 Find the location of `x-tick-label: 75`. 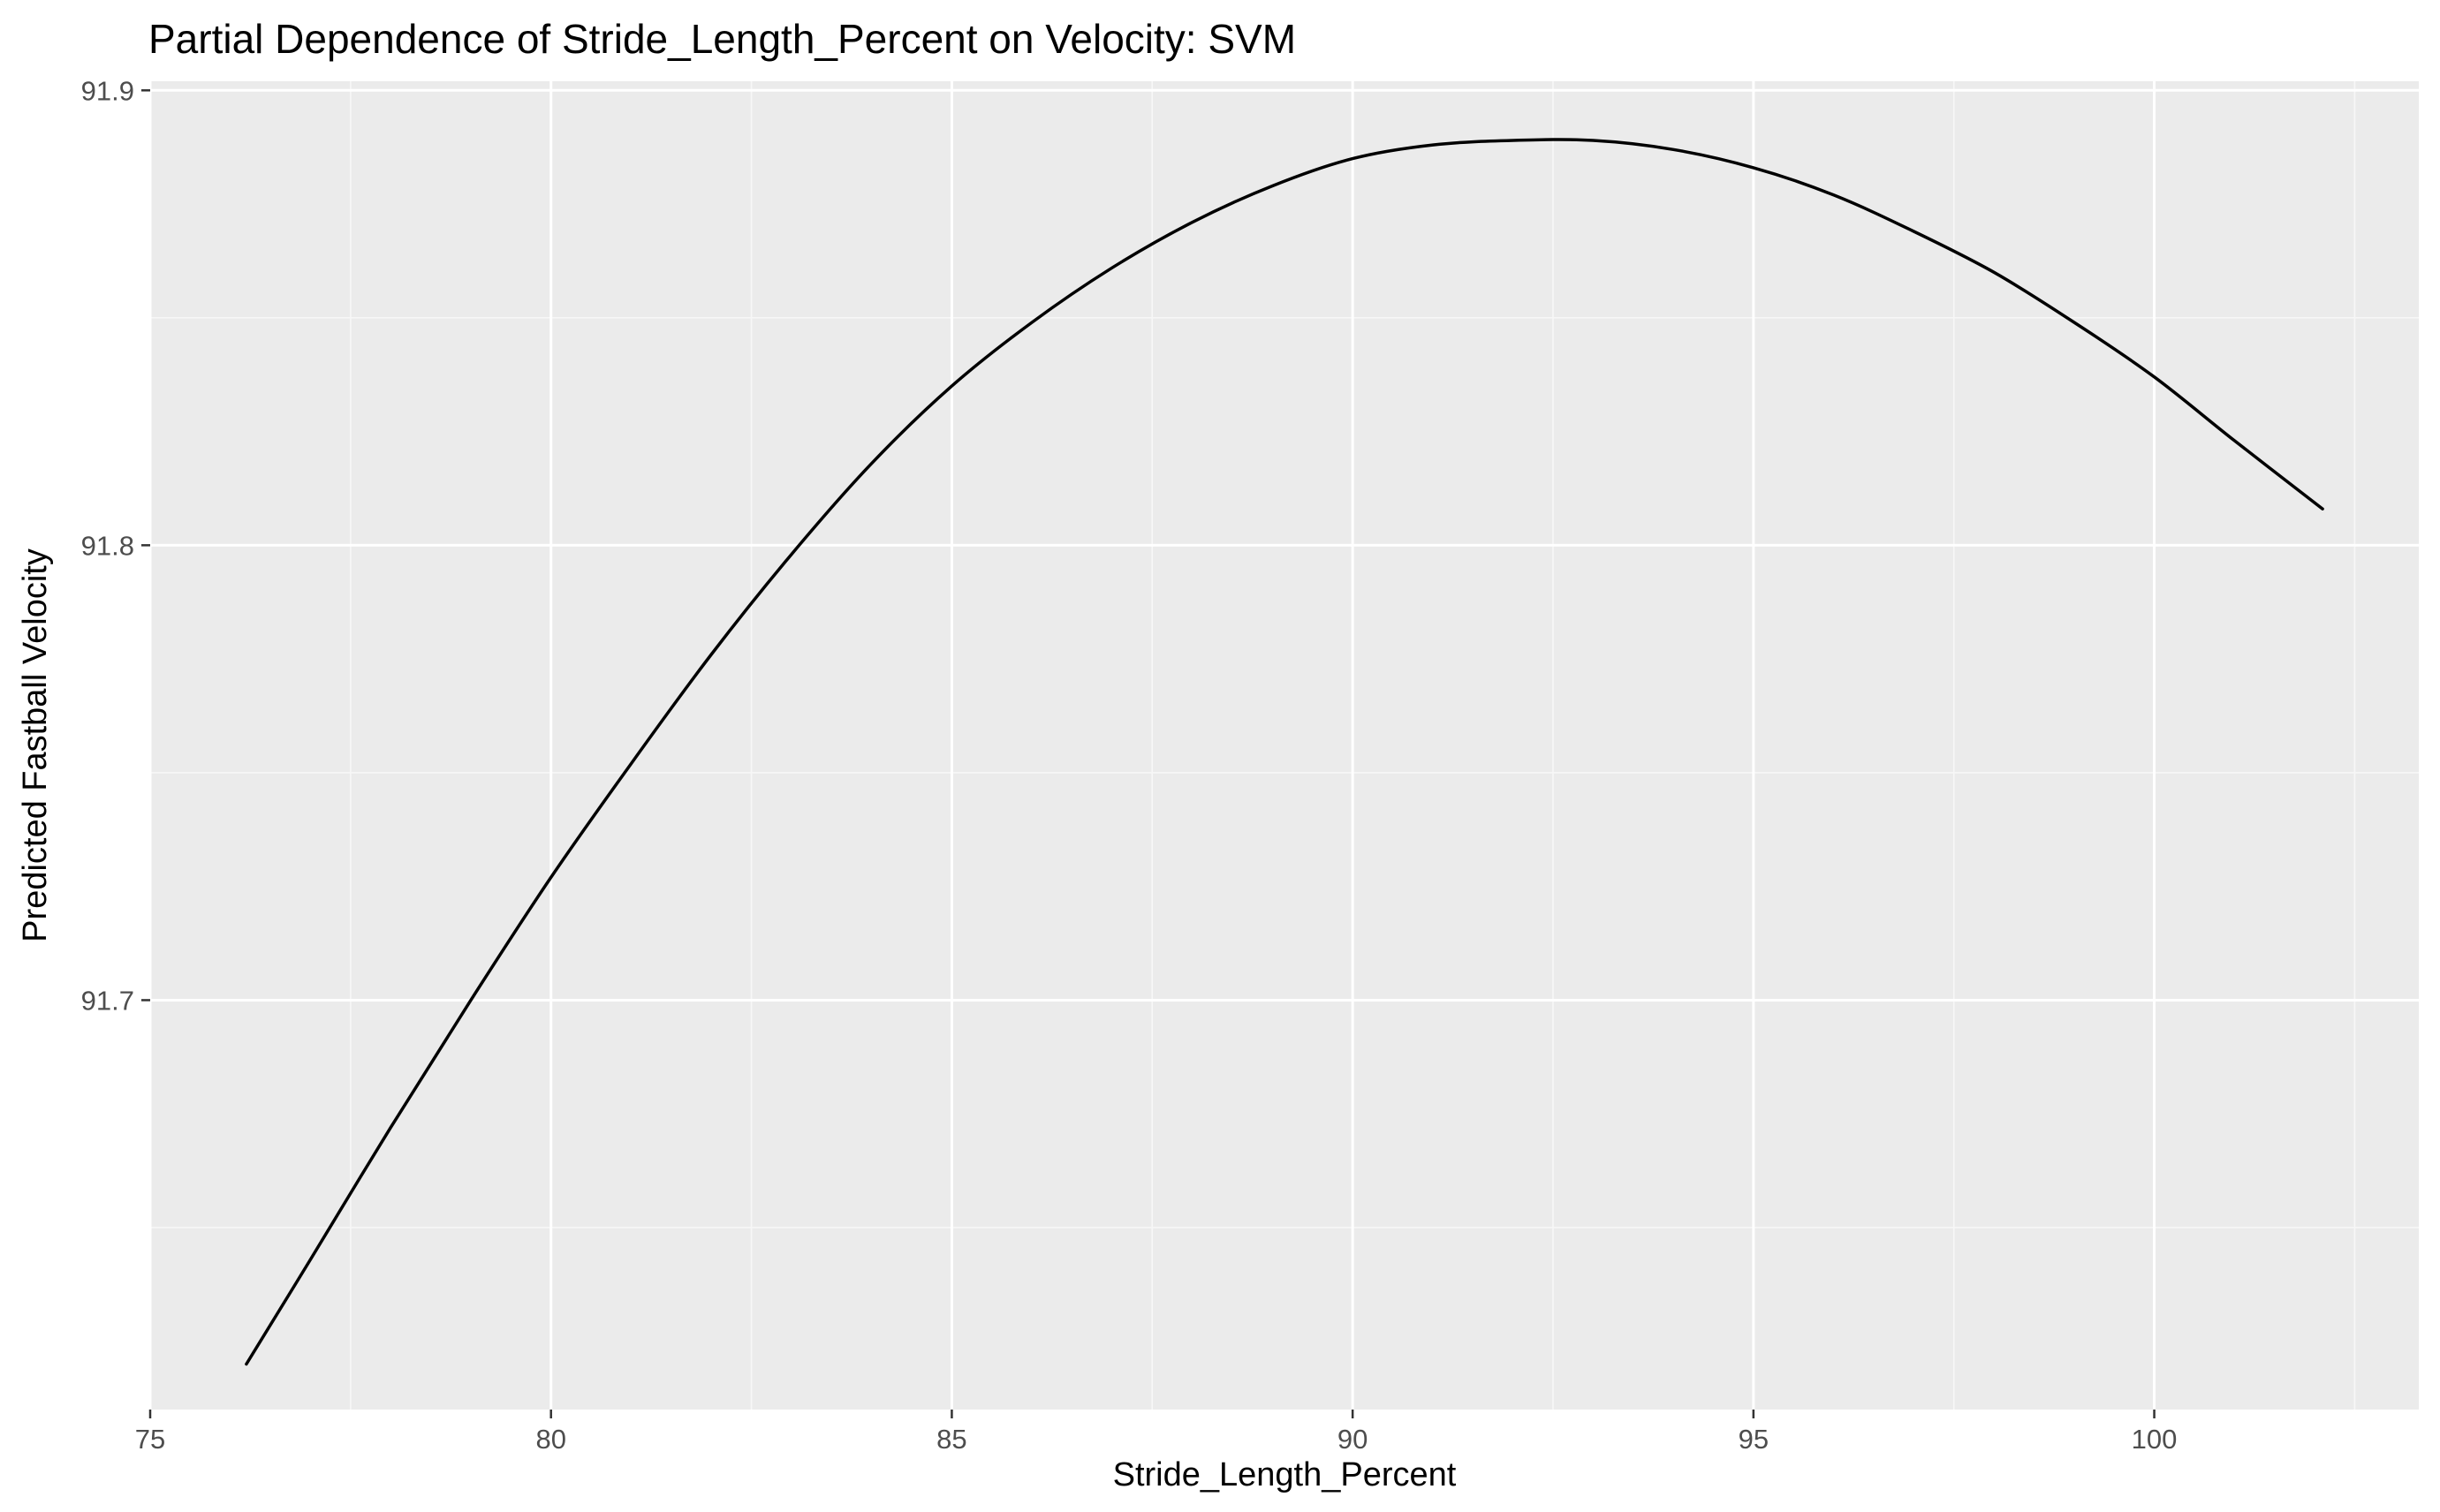

x-tick-label: 75 is located at coordinates (150, 1440).